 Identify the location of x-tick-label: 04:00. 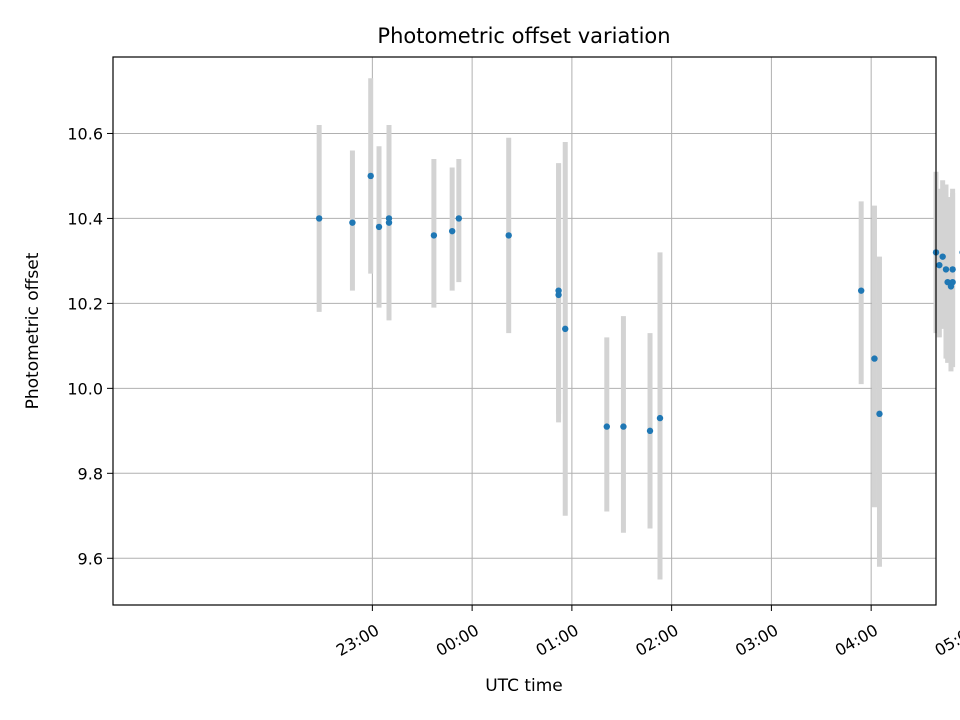
(856, 640).